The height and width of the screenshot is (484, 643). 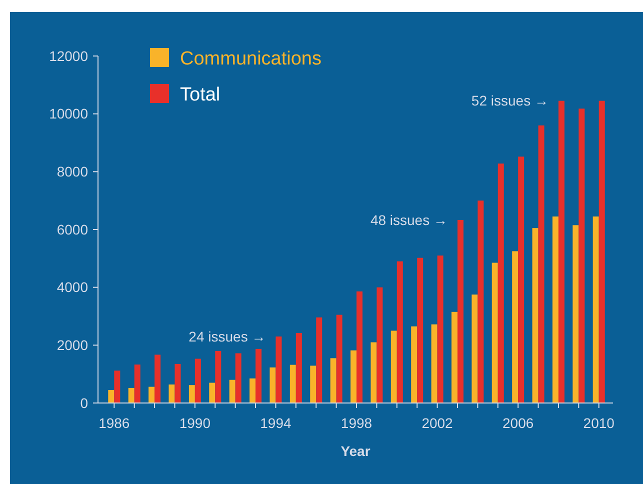 I want to click on annotation: 24 issues →, so click(x=227, y=336).